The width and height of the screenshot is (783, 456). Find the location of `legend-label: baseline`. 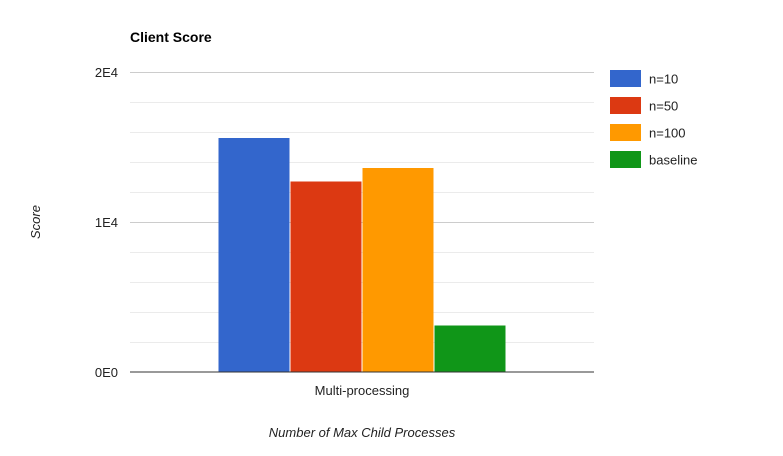

legend-label: baseline is located at coordinates (673, 160).